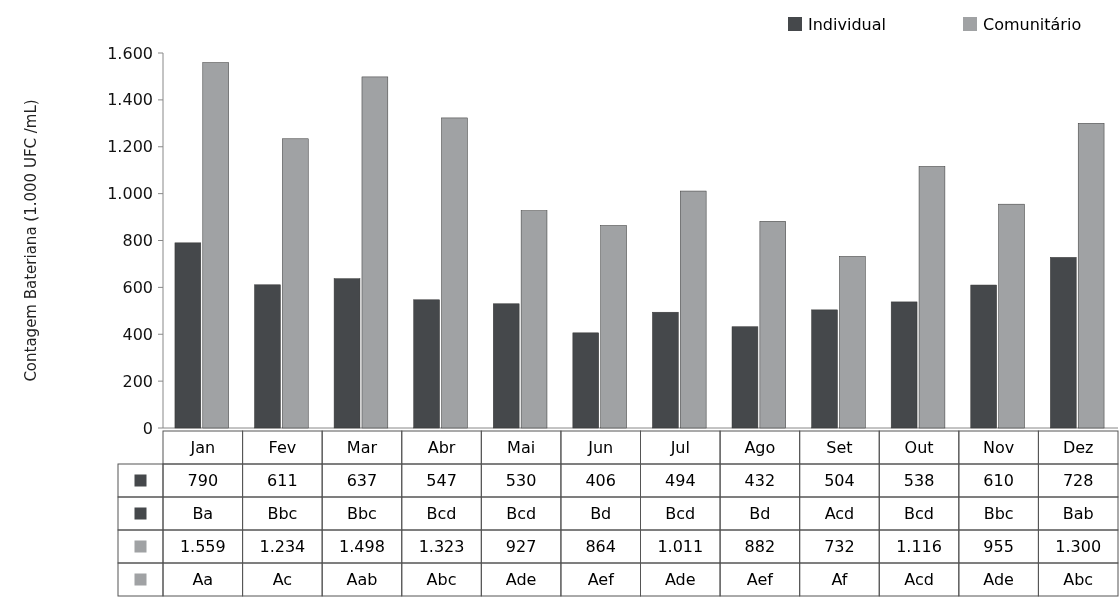 The height and width of the screenshot is (610, 1119). Describe the element at coordinates (137, 241) in the screenshot. I see `y-tick-label: 800` at that location.